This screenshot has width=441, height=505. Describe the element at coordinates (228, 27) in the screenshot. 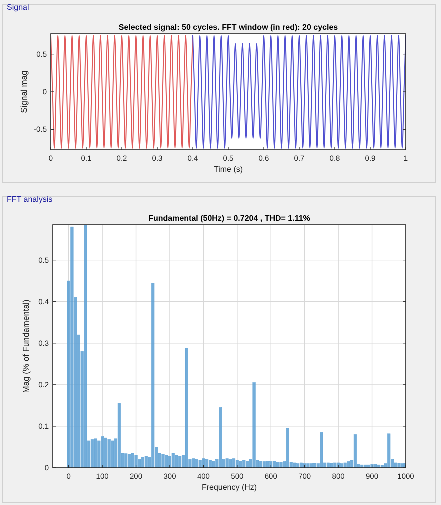

I see `chart-title: Selected signal: 50 cycles. FFT window (in red): 20 cycles` at that location.